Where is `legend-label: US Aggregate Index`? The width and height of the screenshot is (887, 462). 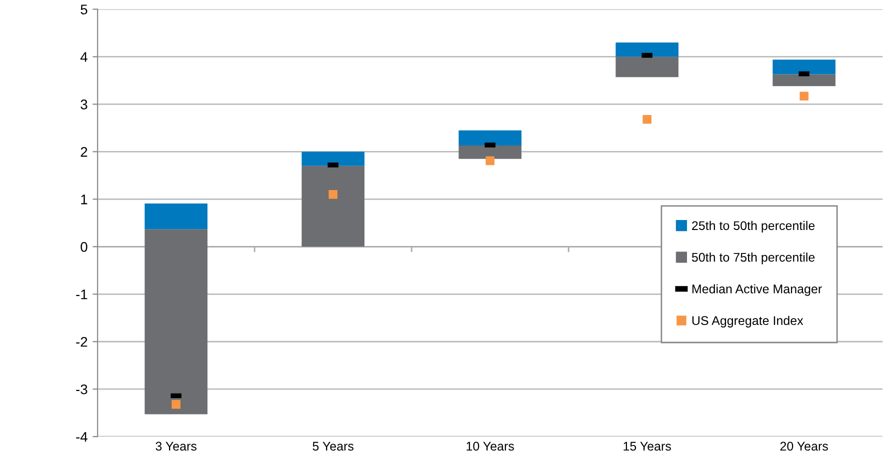 legend-label: US Aggregate Index is located at coordinates (748, 322).